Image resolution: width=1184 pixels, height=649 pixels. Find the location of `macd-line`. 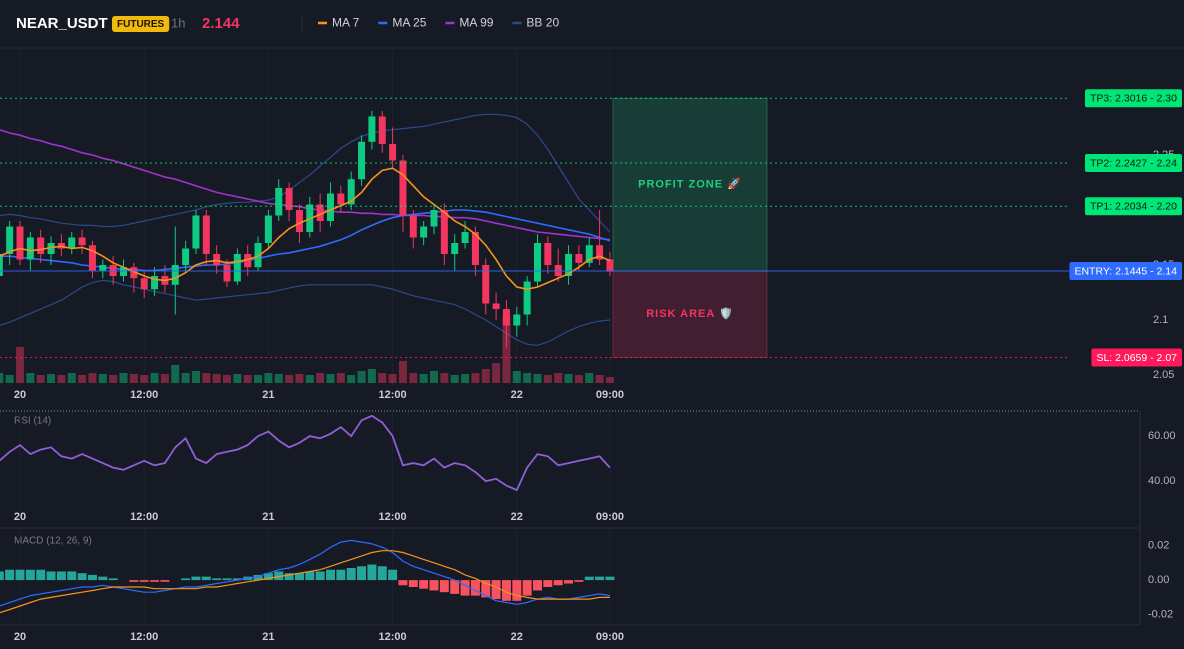

macd-line is located at coordinates (305, 582).